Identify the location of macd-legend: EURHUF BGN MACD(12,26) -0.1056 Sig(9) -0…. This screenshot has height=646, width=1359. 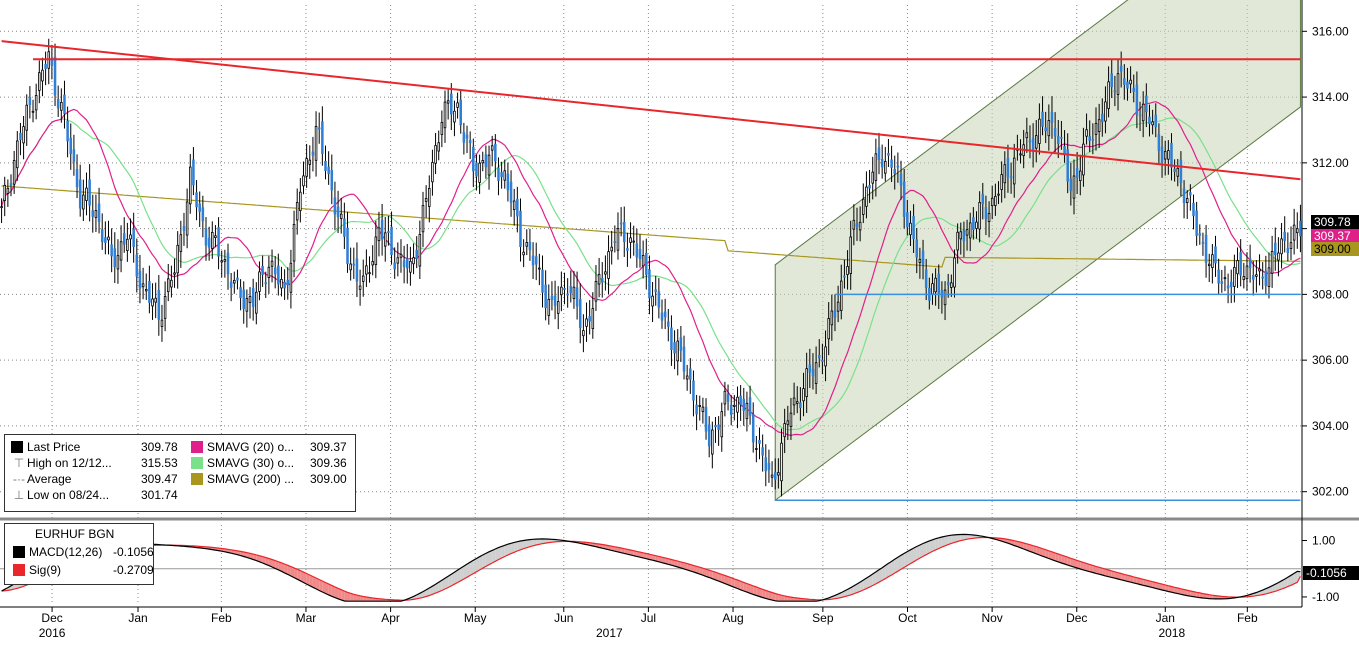
(79, 554).